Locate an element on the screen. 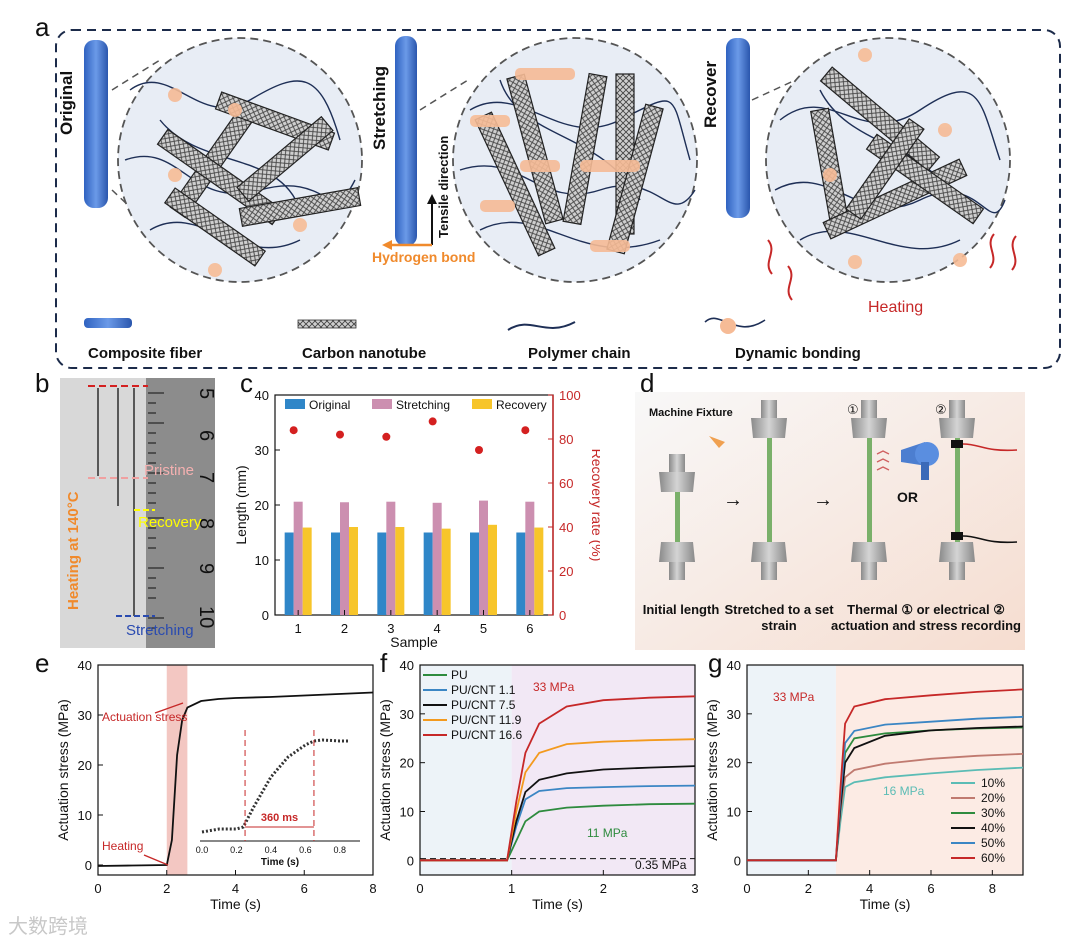  legend-label: 10% is located at coordinates (993, 783).